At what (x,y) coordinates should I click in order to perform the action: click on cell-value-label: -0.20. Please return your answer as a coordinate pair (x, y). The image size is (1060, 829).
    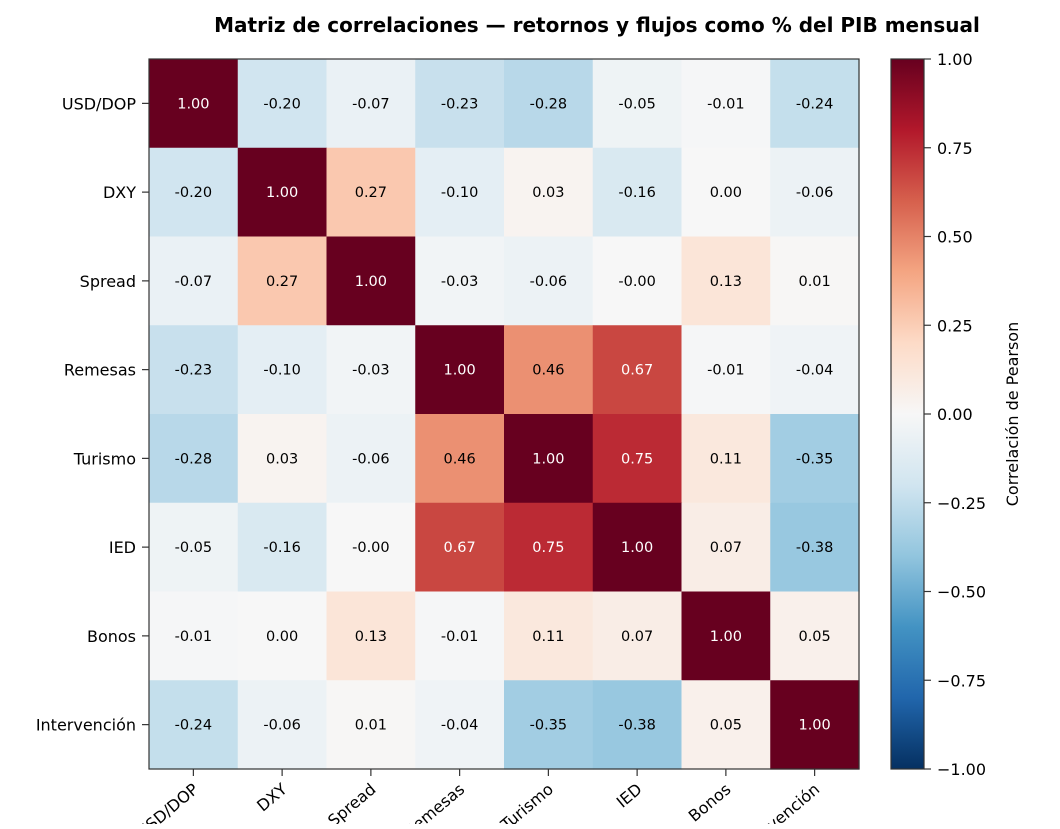
    Looking at the image, I should click on (194, 193).